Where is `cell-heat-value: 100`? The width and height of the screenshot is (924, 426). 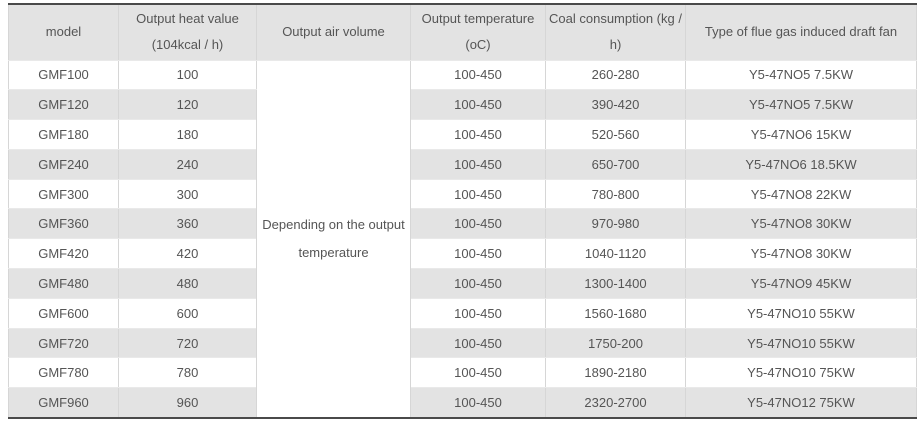
cell-heat-value: 100 is located at coordinates (187, 75).